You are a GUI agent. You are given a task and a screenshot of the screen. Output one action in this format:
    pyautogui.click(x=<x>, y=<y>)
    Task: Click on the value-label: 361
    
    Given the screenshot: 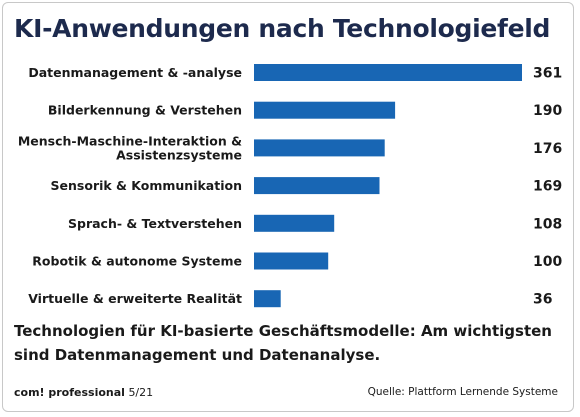 What is the action you would take?
    pyautogui.click(x=547, y=74)
    